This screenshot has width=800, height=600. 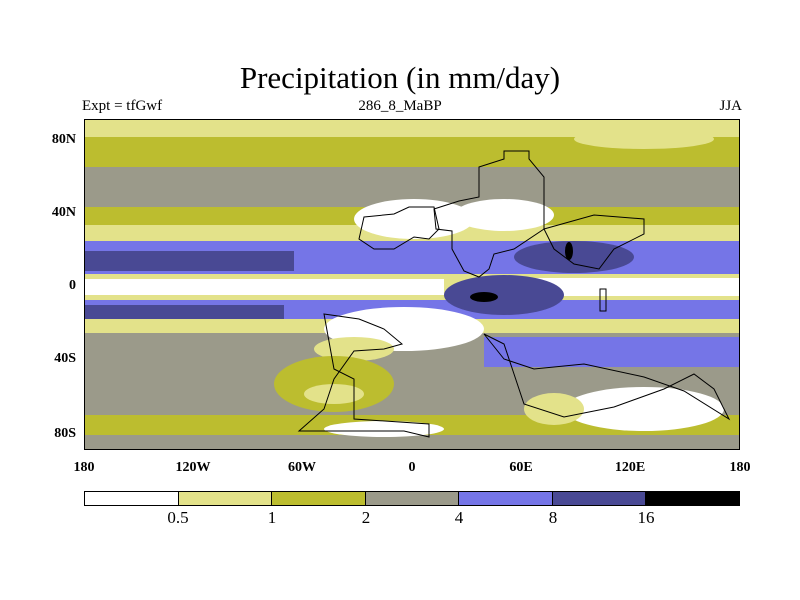 What do you see at coordinates (122, 106) in the screenshot?
I see `experiment-label: Expt = tfGwf` at bounding box center [122, 106].